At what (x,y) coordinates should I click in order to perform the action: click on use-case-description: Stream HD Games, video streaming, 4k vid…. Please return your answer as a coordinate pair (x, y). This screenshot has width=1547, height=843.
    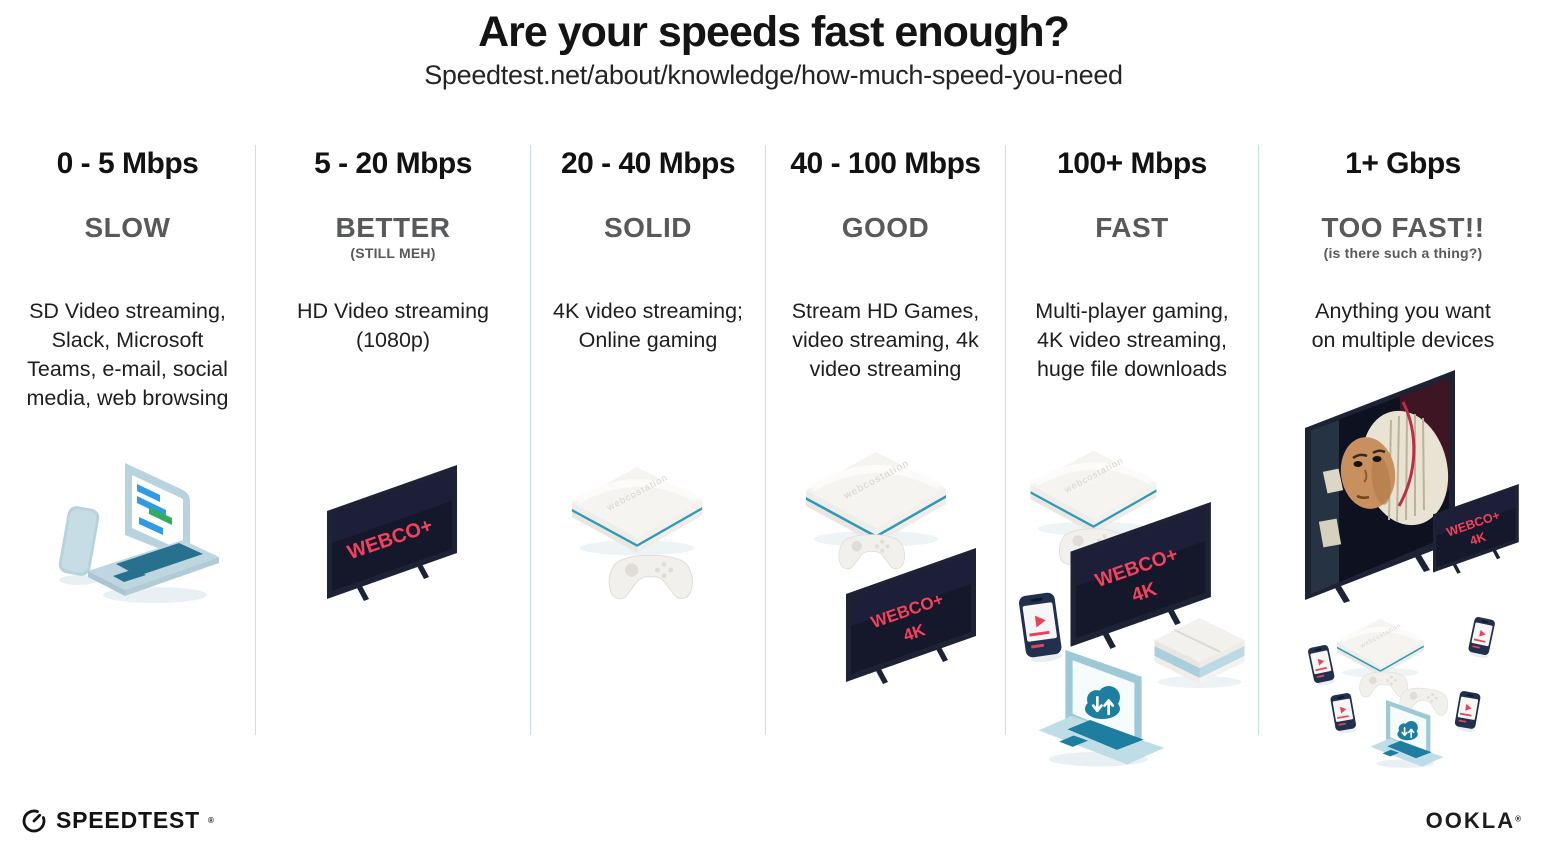
    Looking at the image, I should click on (885, 340).